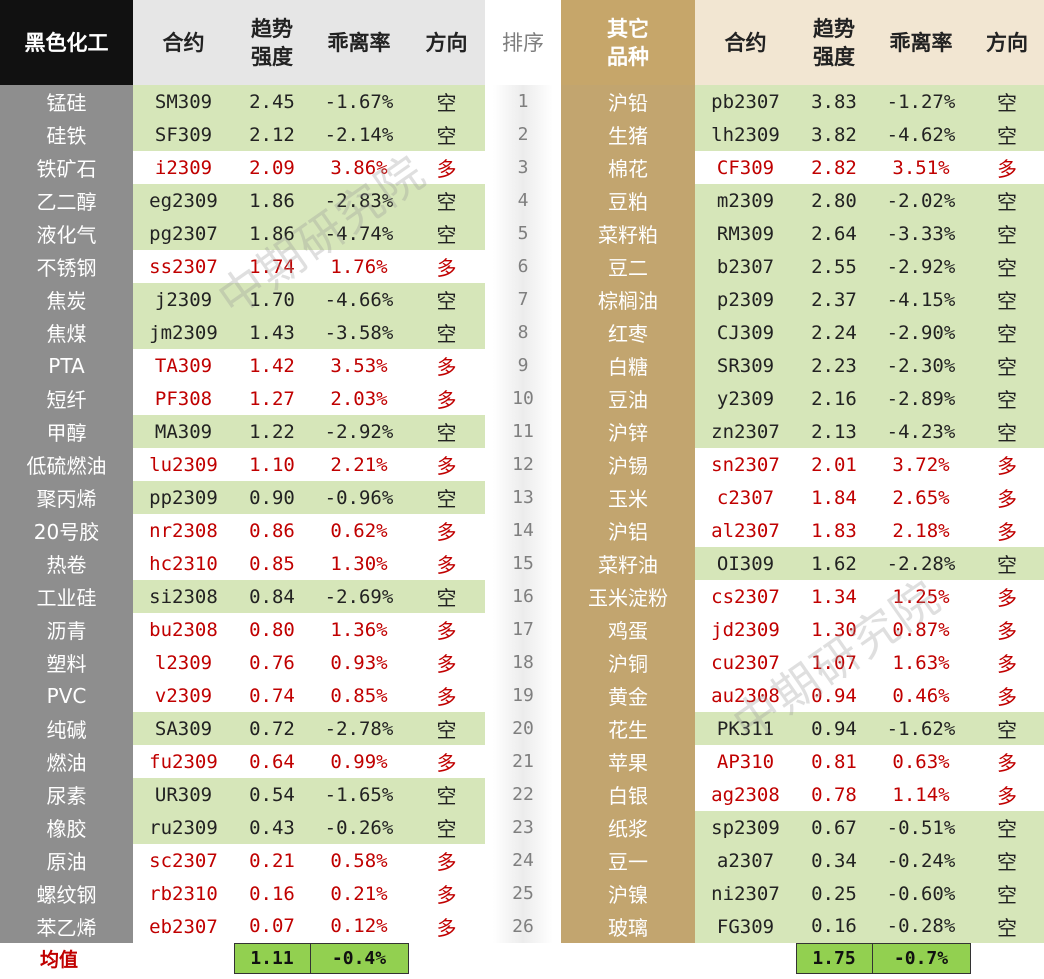  Describe the element at coordinates (834, 893) in the screenshot. I see `right-trend: 0.25` at that location.